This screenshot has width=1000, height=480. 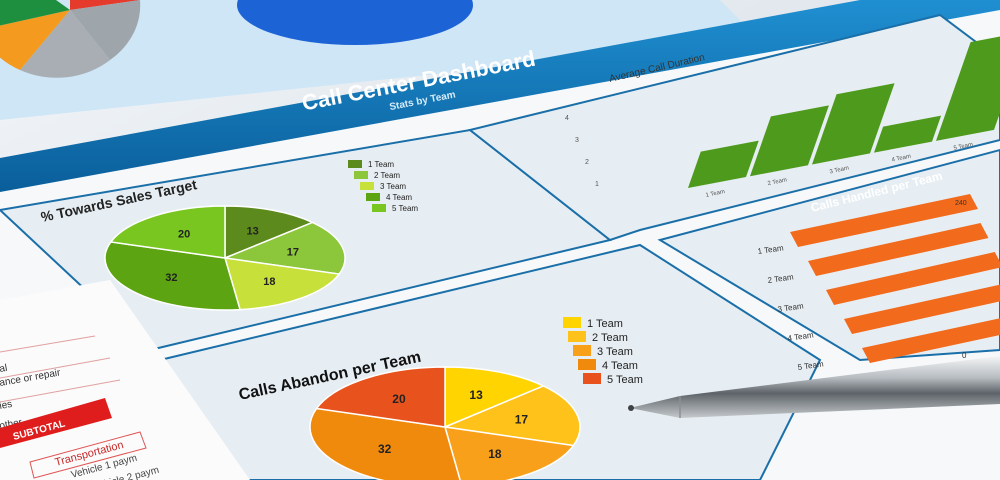 What do you see at coordinates (810, 365) in the screenshot?
I see `calls-handled-category: 5 Team` at bounding box center [810, 365].